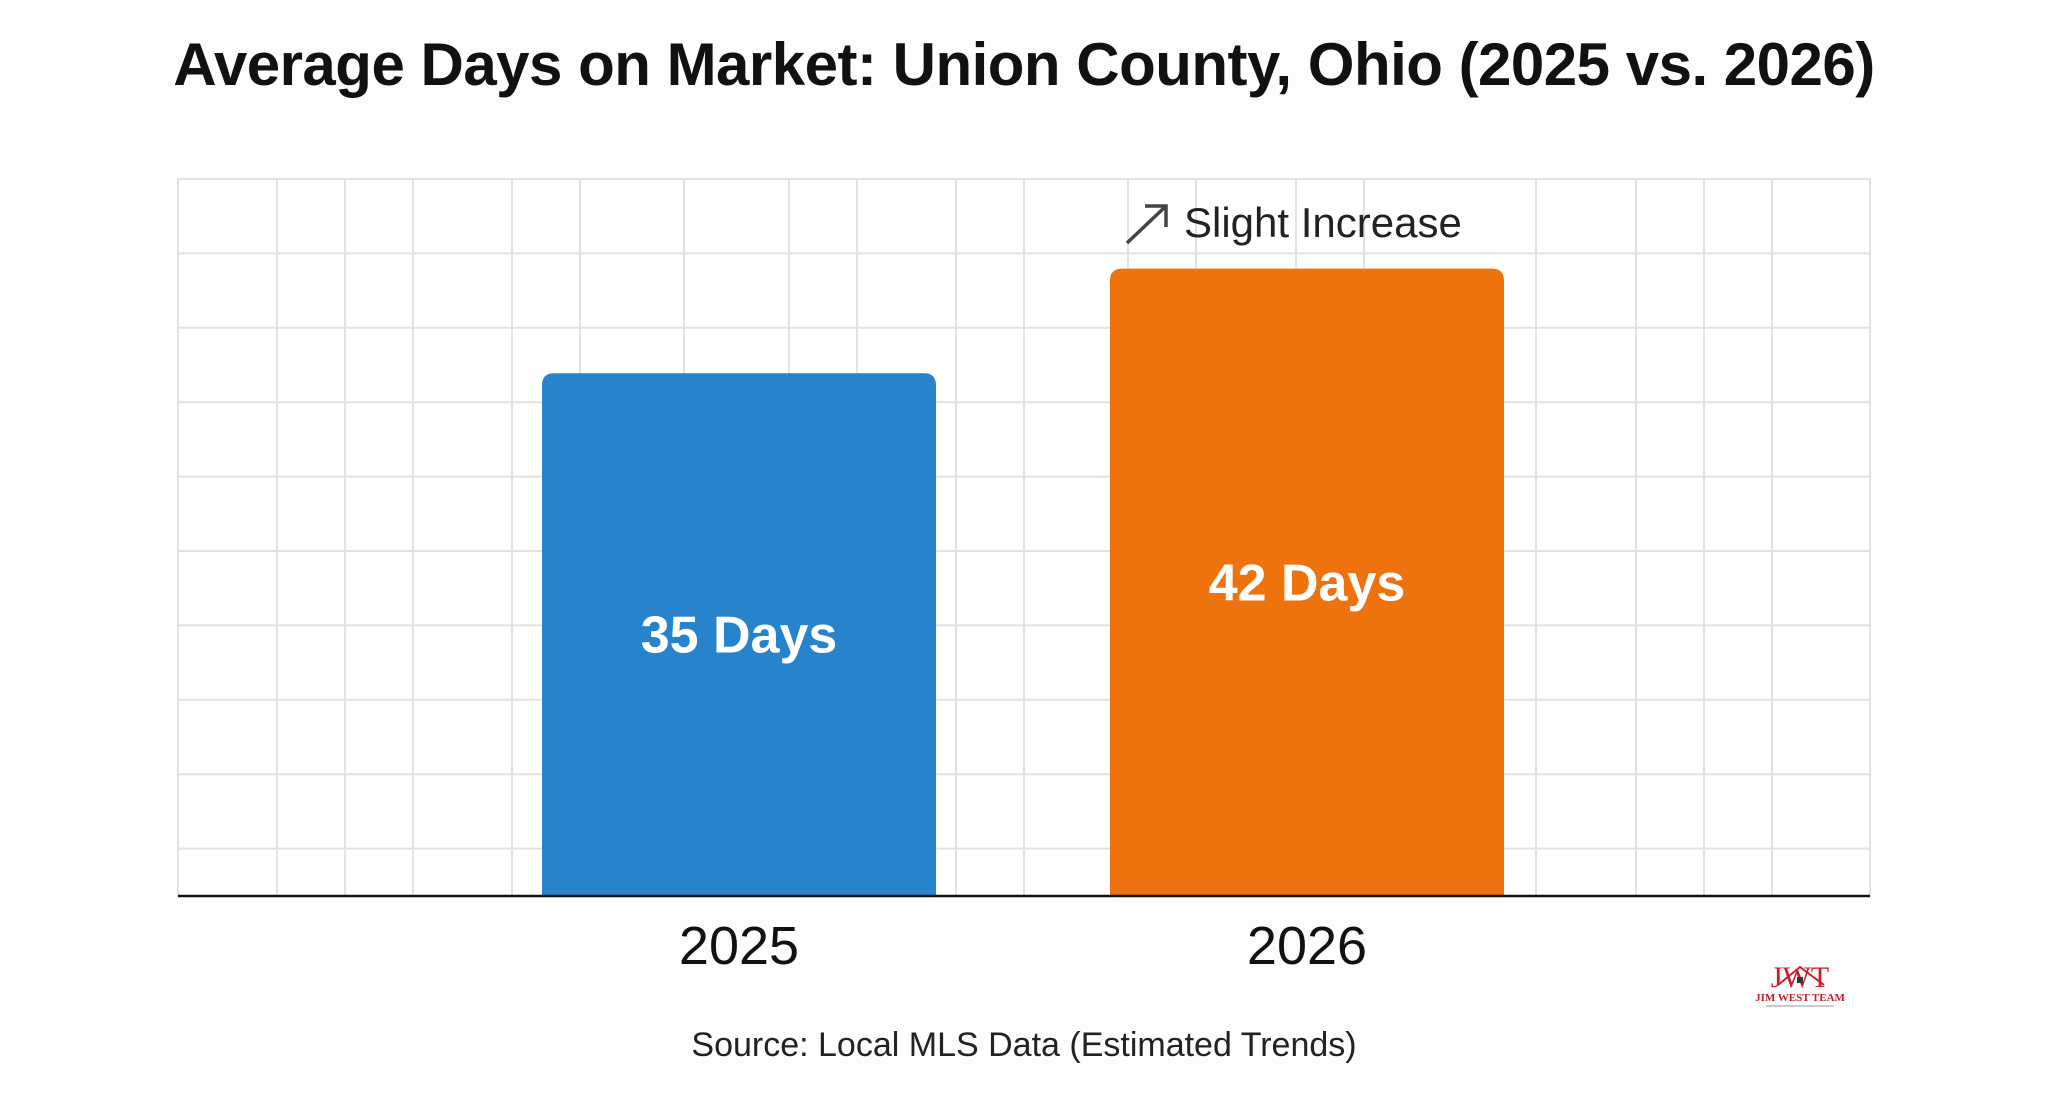 This screenshot has height=1117, width=2048. What do you see at coordinates (739, 946) in the screenshot?
I see `x-tick-label: 2025` at bounding box center [739, 946].